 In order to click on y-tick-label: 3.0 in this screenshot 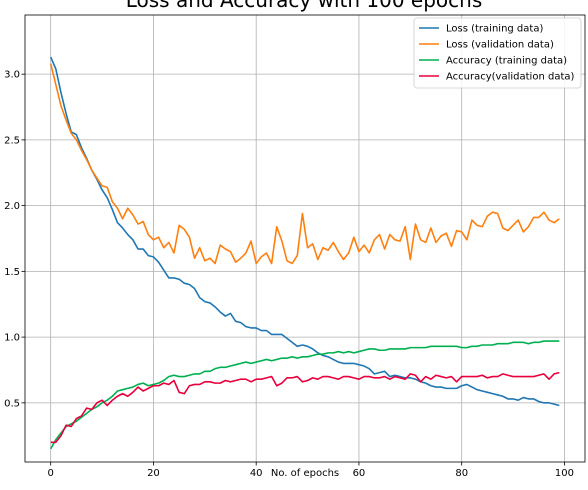, I will do `click(12, 75)`.